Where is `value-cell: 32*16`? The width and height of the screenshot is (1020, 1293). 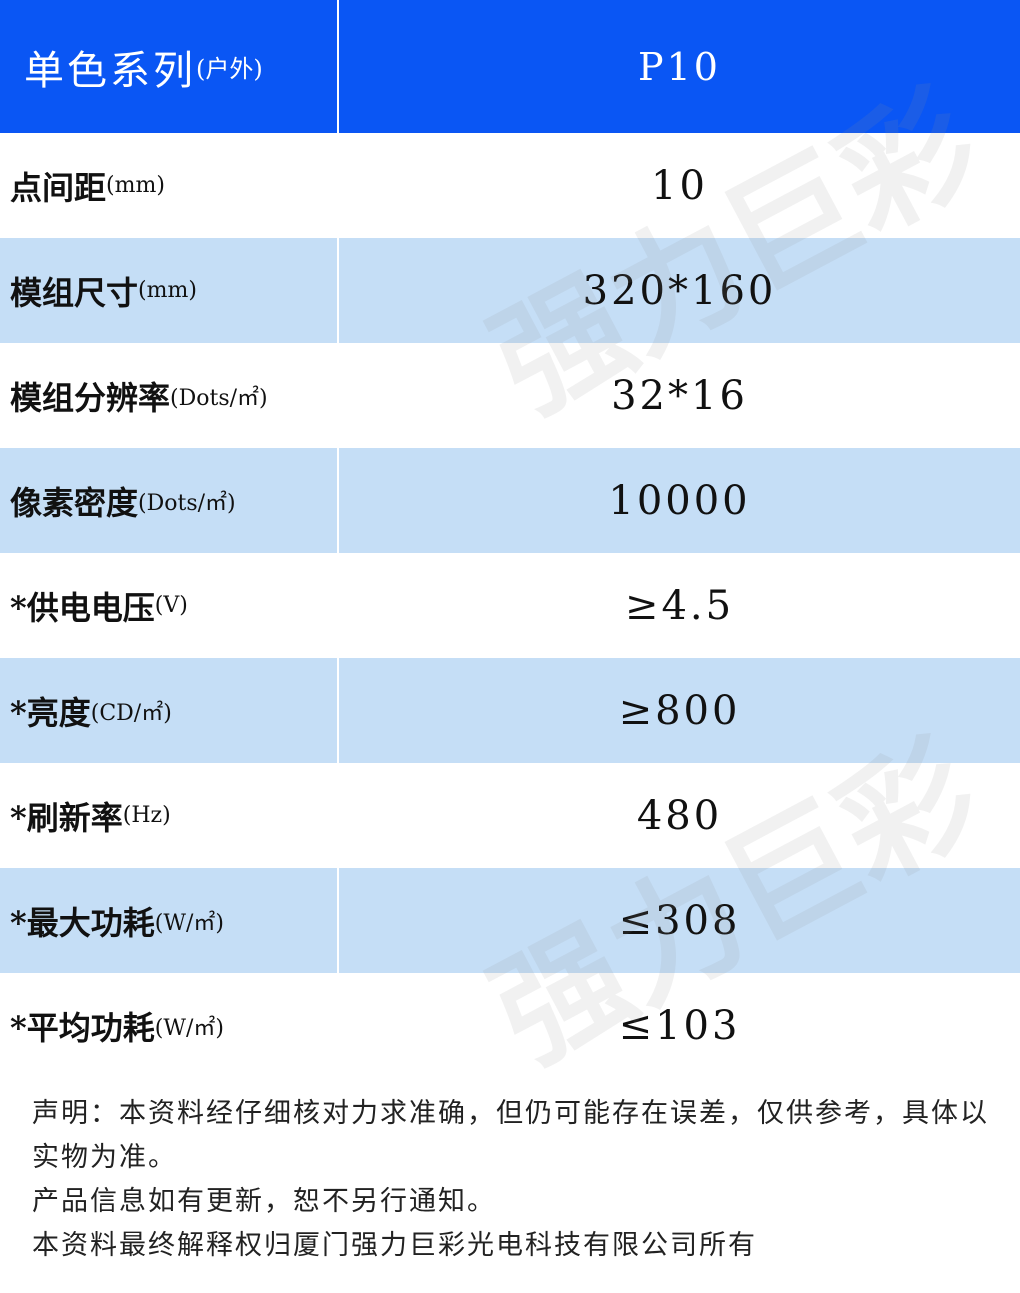 value-cell: 32*16 is located at coordinates (679, 395).